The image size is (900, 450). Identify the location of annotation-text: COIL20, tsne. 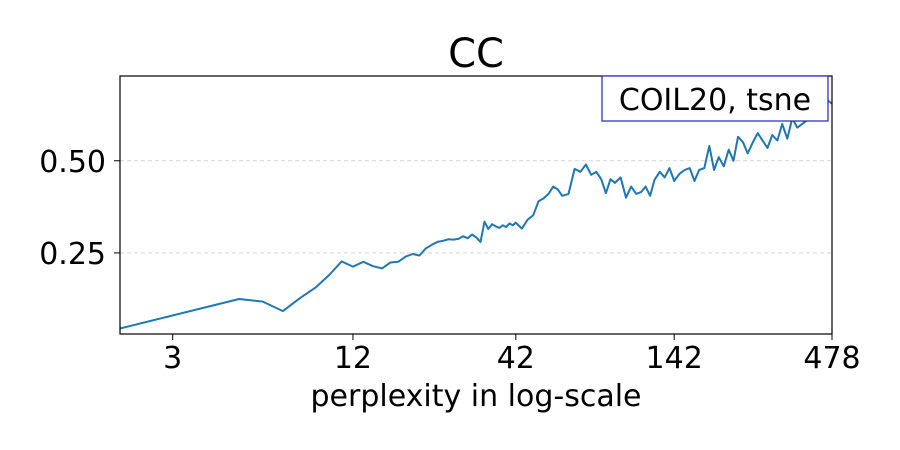
(715, 100).